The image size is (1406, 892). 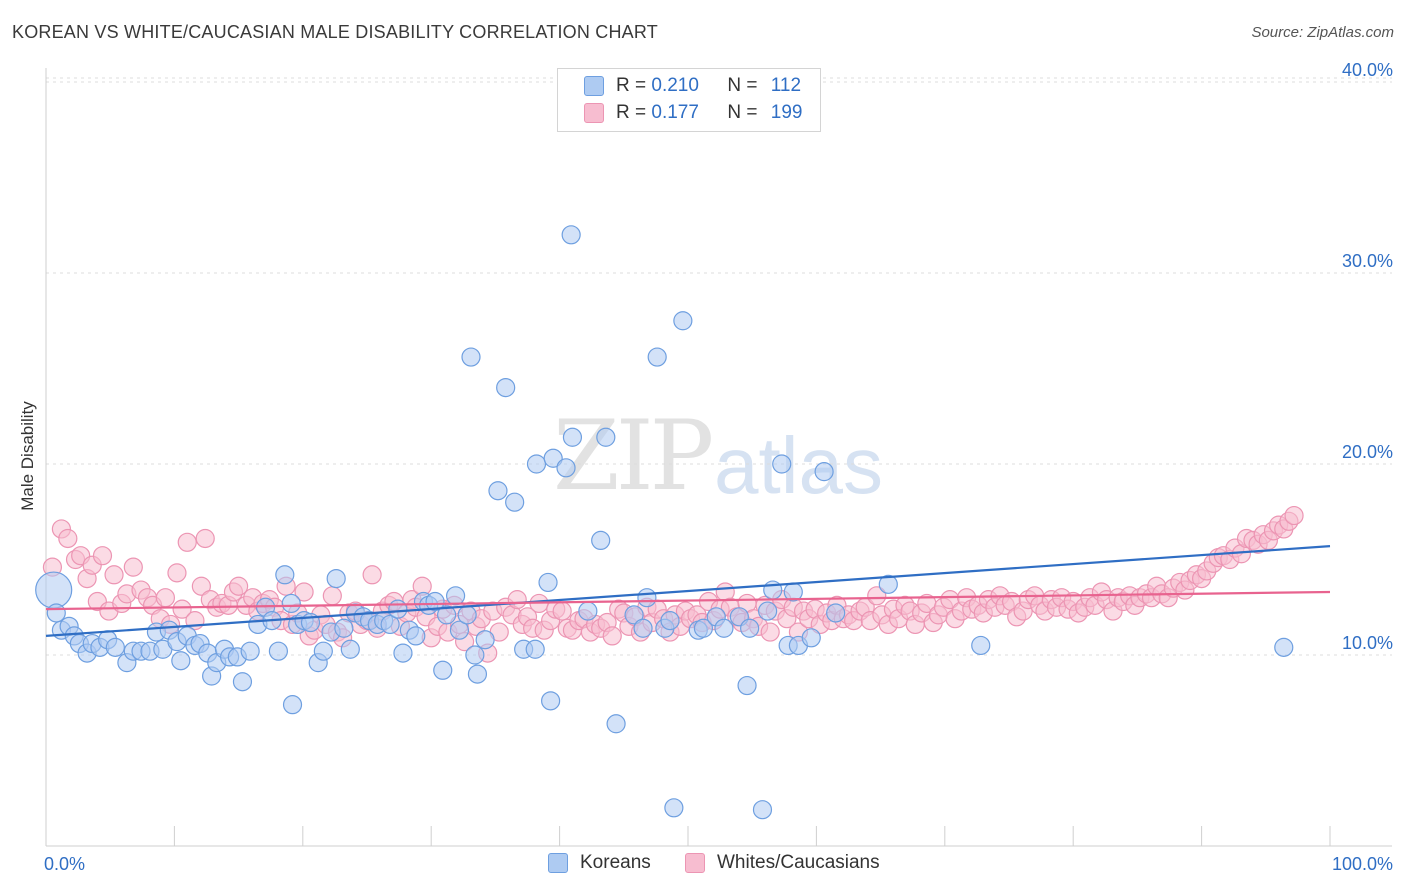 What do you see at coordinates (798, 465) in the screenshot?
I see `watermark-atlas: atlas` at bounding box center [798, 465].